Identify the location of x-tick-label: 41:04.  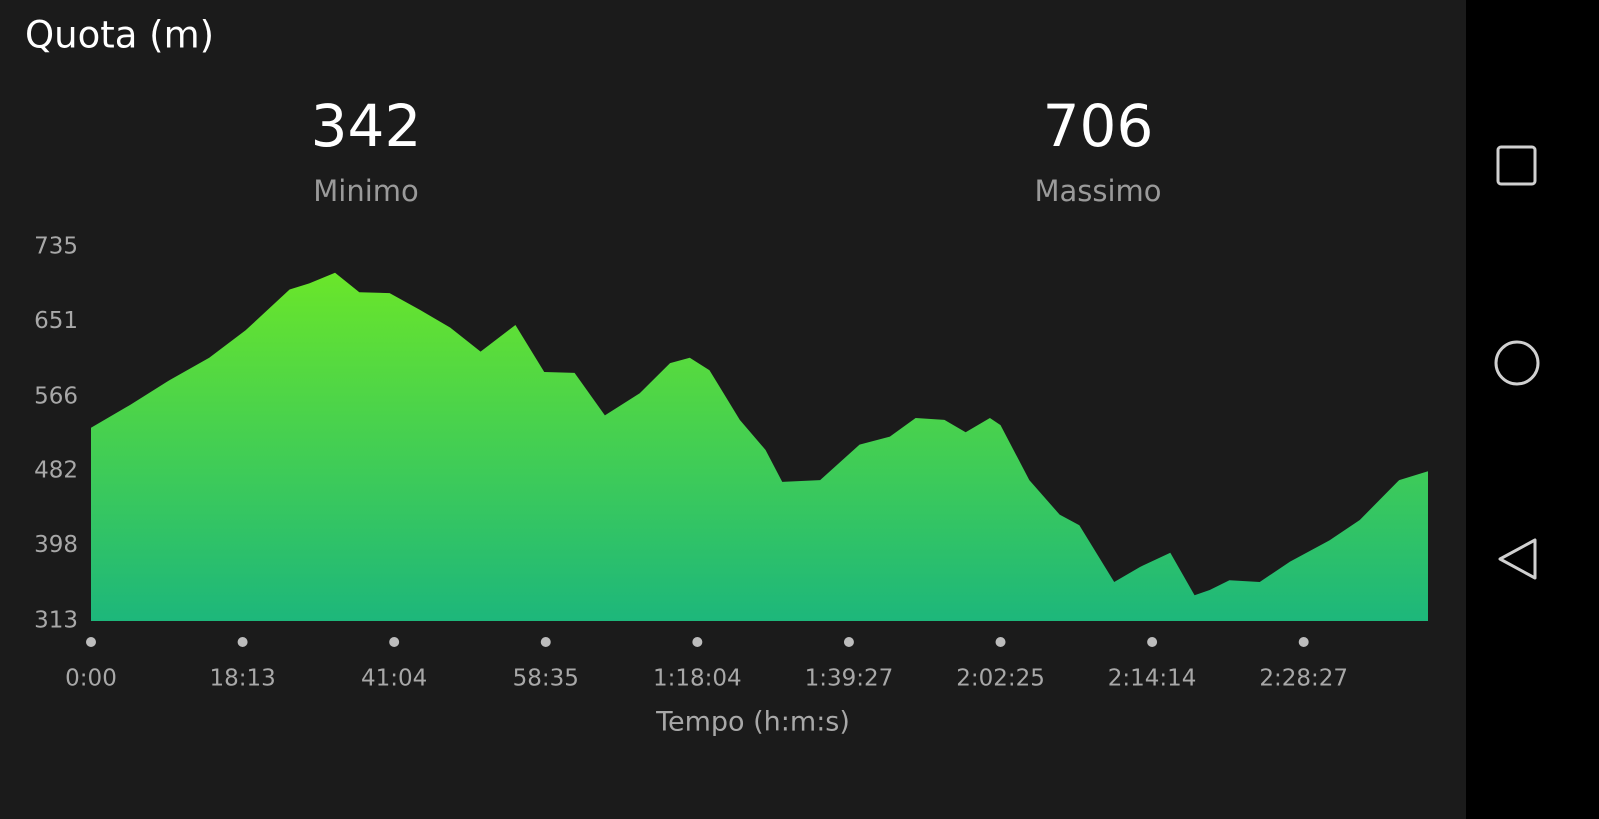
(394, 679).